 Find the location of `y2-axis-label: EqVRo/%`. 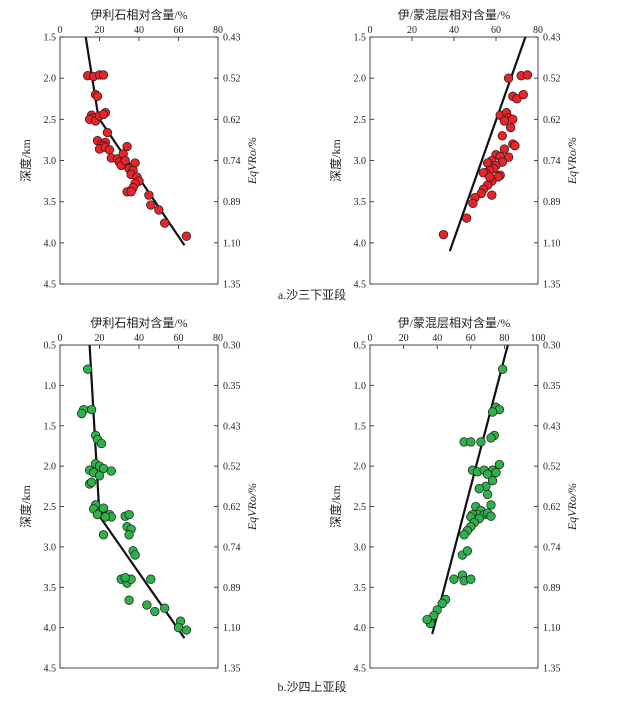

y2-axis-label: EqVRo/% is located at coordinates (252, 161).